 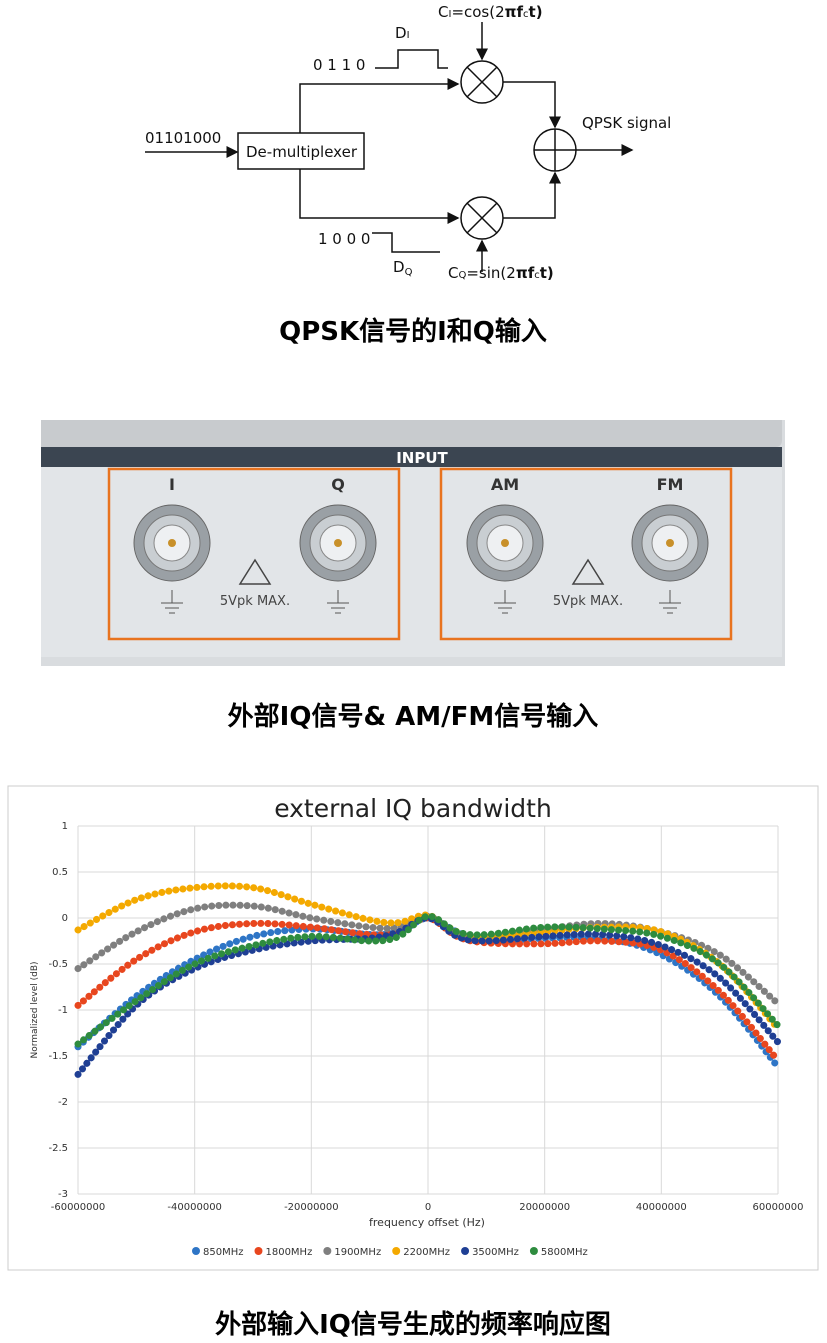 What do you see at coordinates (661, 1207) in the screenshot?
I see `x-tick-label: 40000000` at bounding box center [661, 1207].